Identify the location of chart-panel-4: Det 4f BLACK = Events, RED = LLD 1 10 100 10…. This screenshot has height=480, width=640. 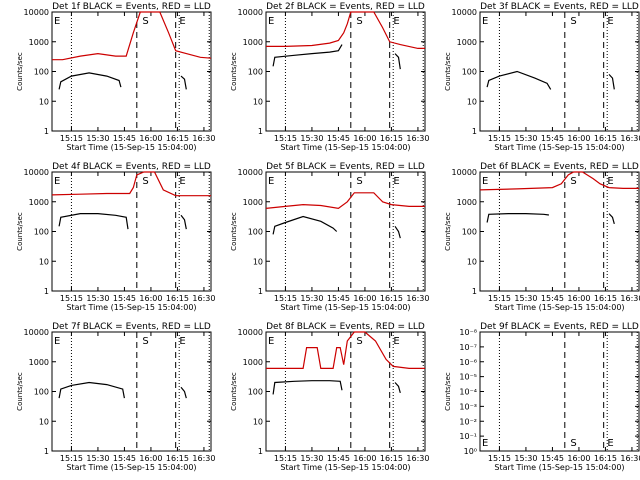
(115, 237).